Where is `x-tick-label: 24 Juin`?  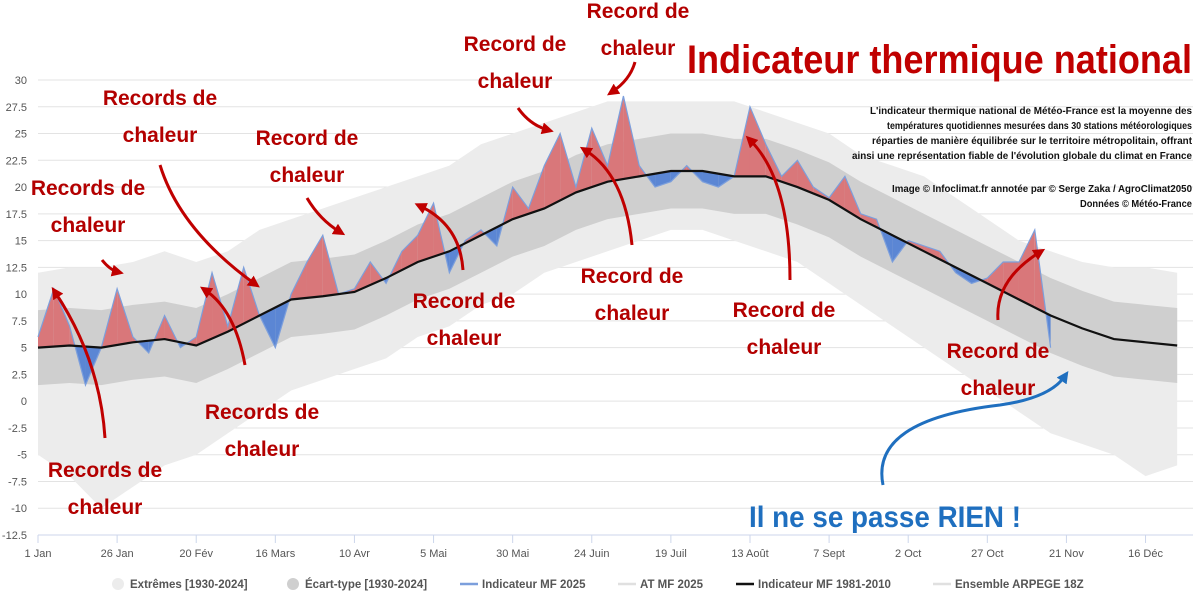
x-tick-label: 24 Juin is located at coordinates (591, 554).